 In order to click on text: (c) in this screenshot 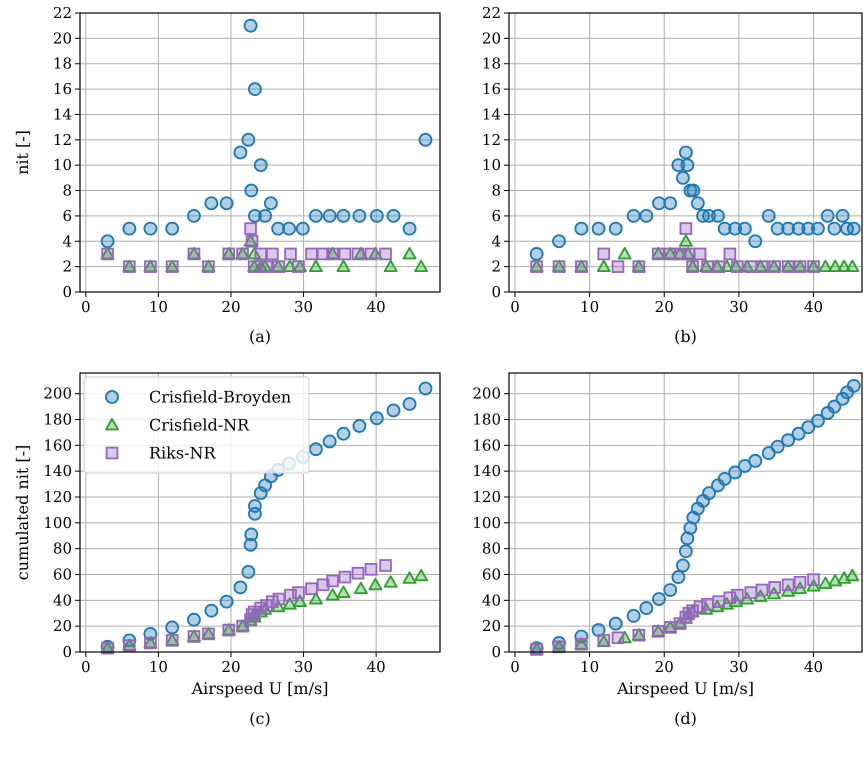, I will do `click(260, 718)`.